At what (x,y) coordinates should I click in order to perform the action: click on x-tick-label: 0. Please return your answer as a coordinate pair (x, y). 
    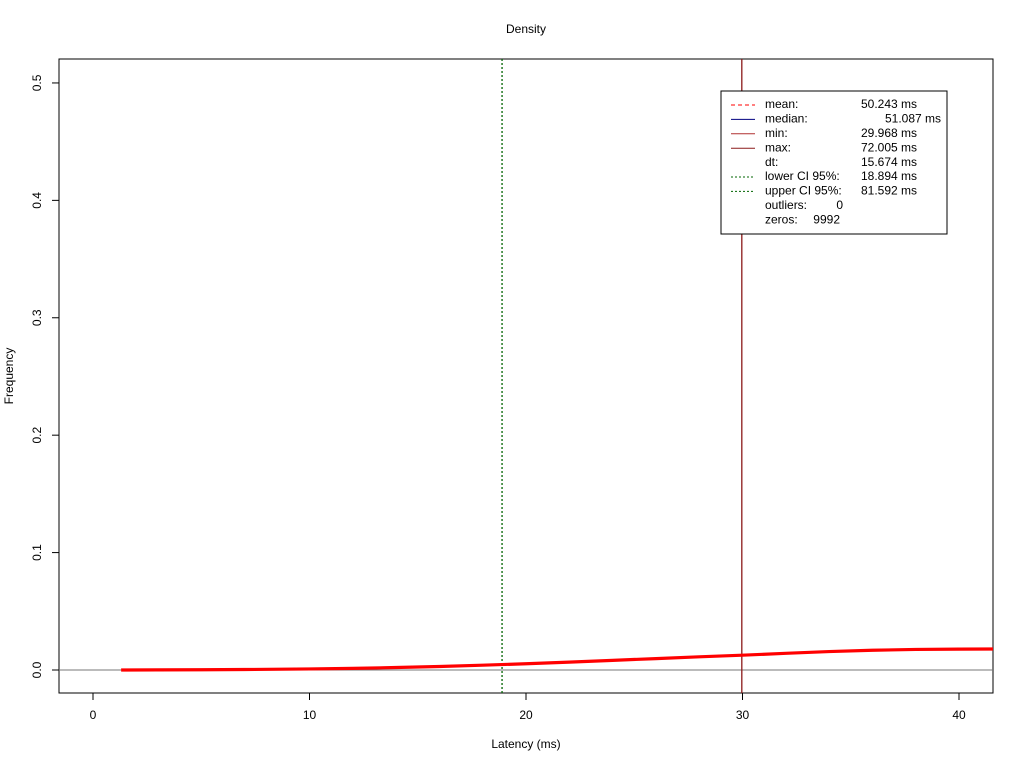
    Looking at the image, I should click on (93, 715).